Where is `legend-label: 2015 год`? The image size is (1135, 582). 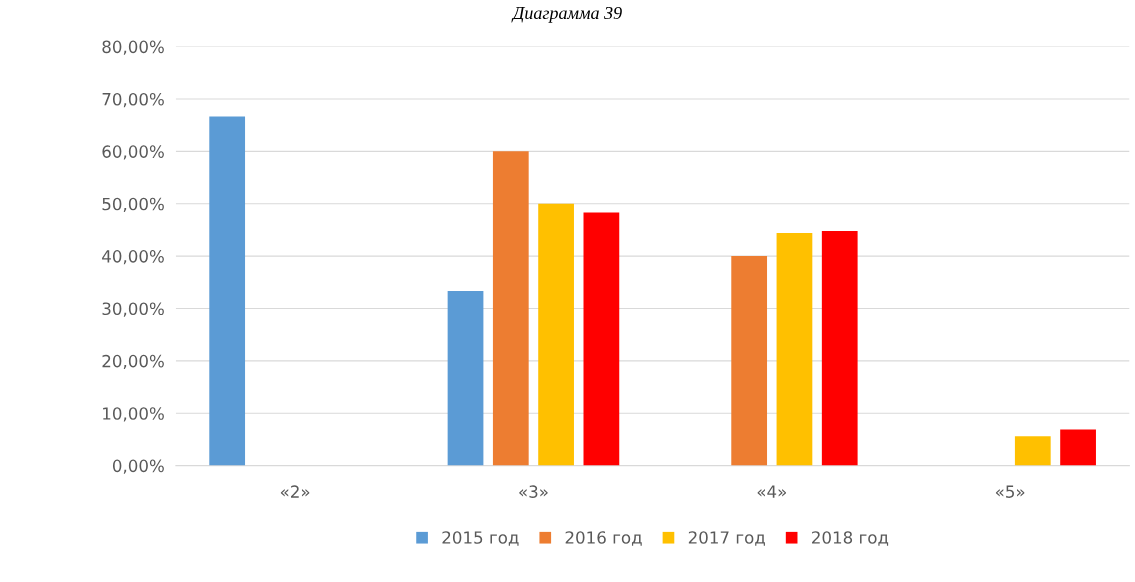
legend-label: 2015 год is located at coordinates (480, 538).